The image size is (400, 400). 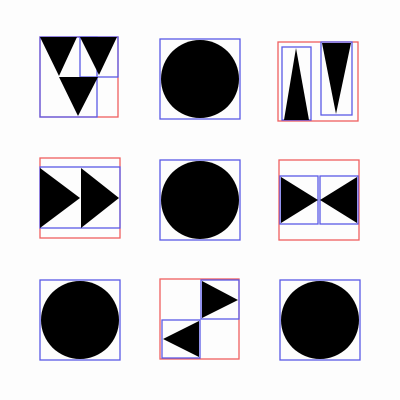 I want to click on triangle-up, so click(x=296, y=84).